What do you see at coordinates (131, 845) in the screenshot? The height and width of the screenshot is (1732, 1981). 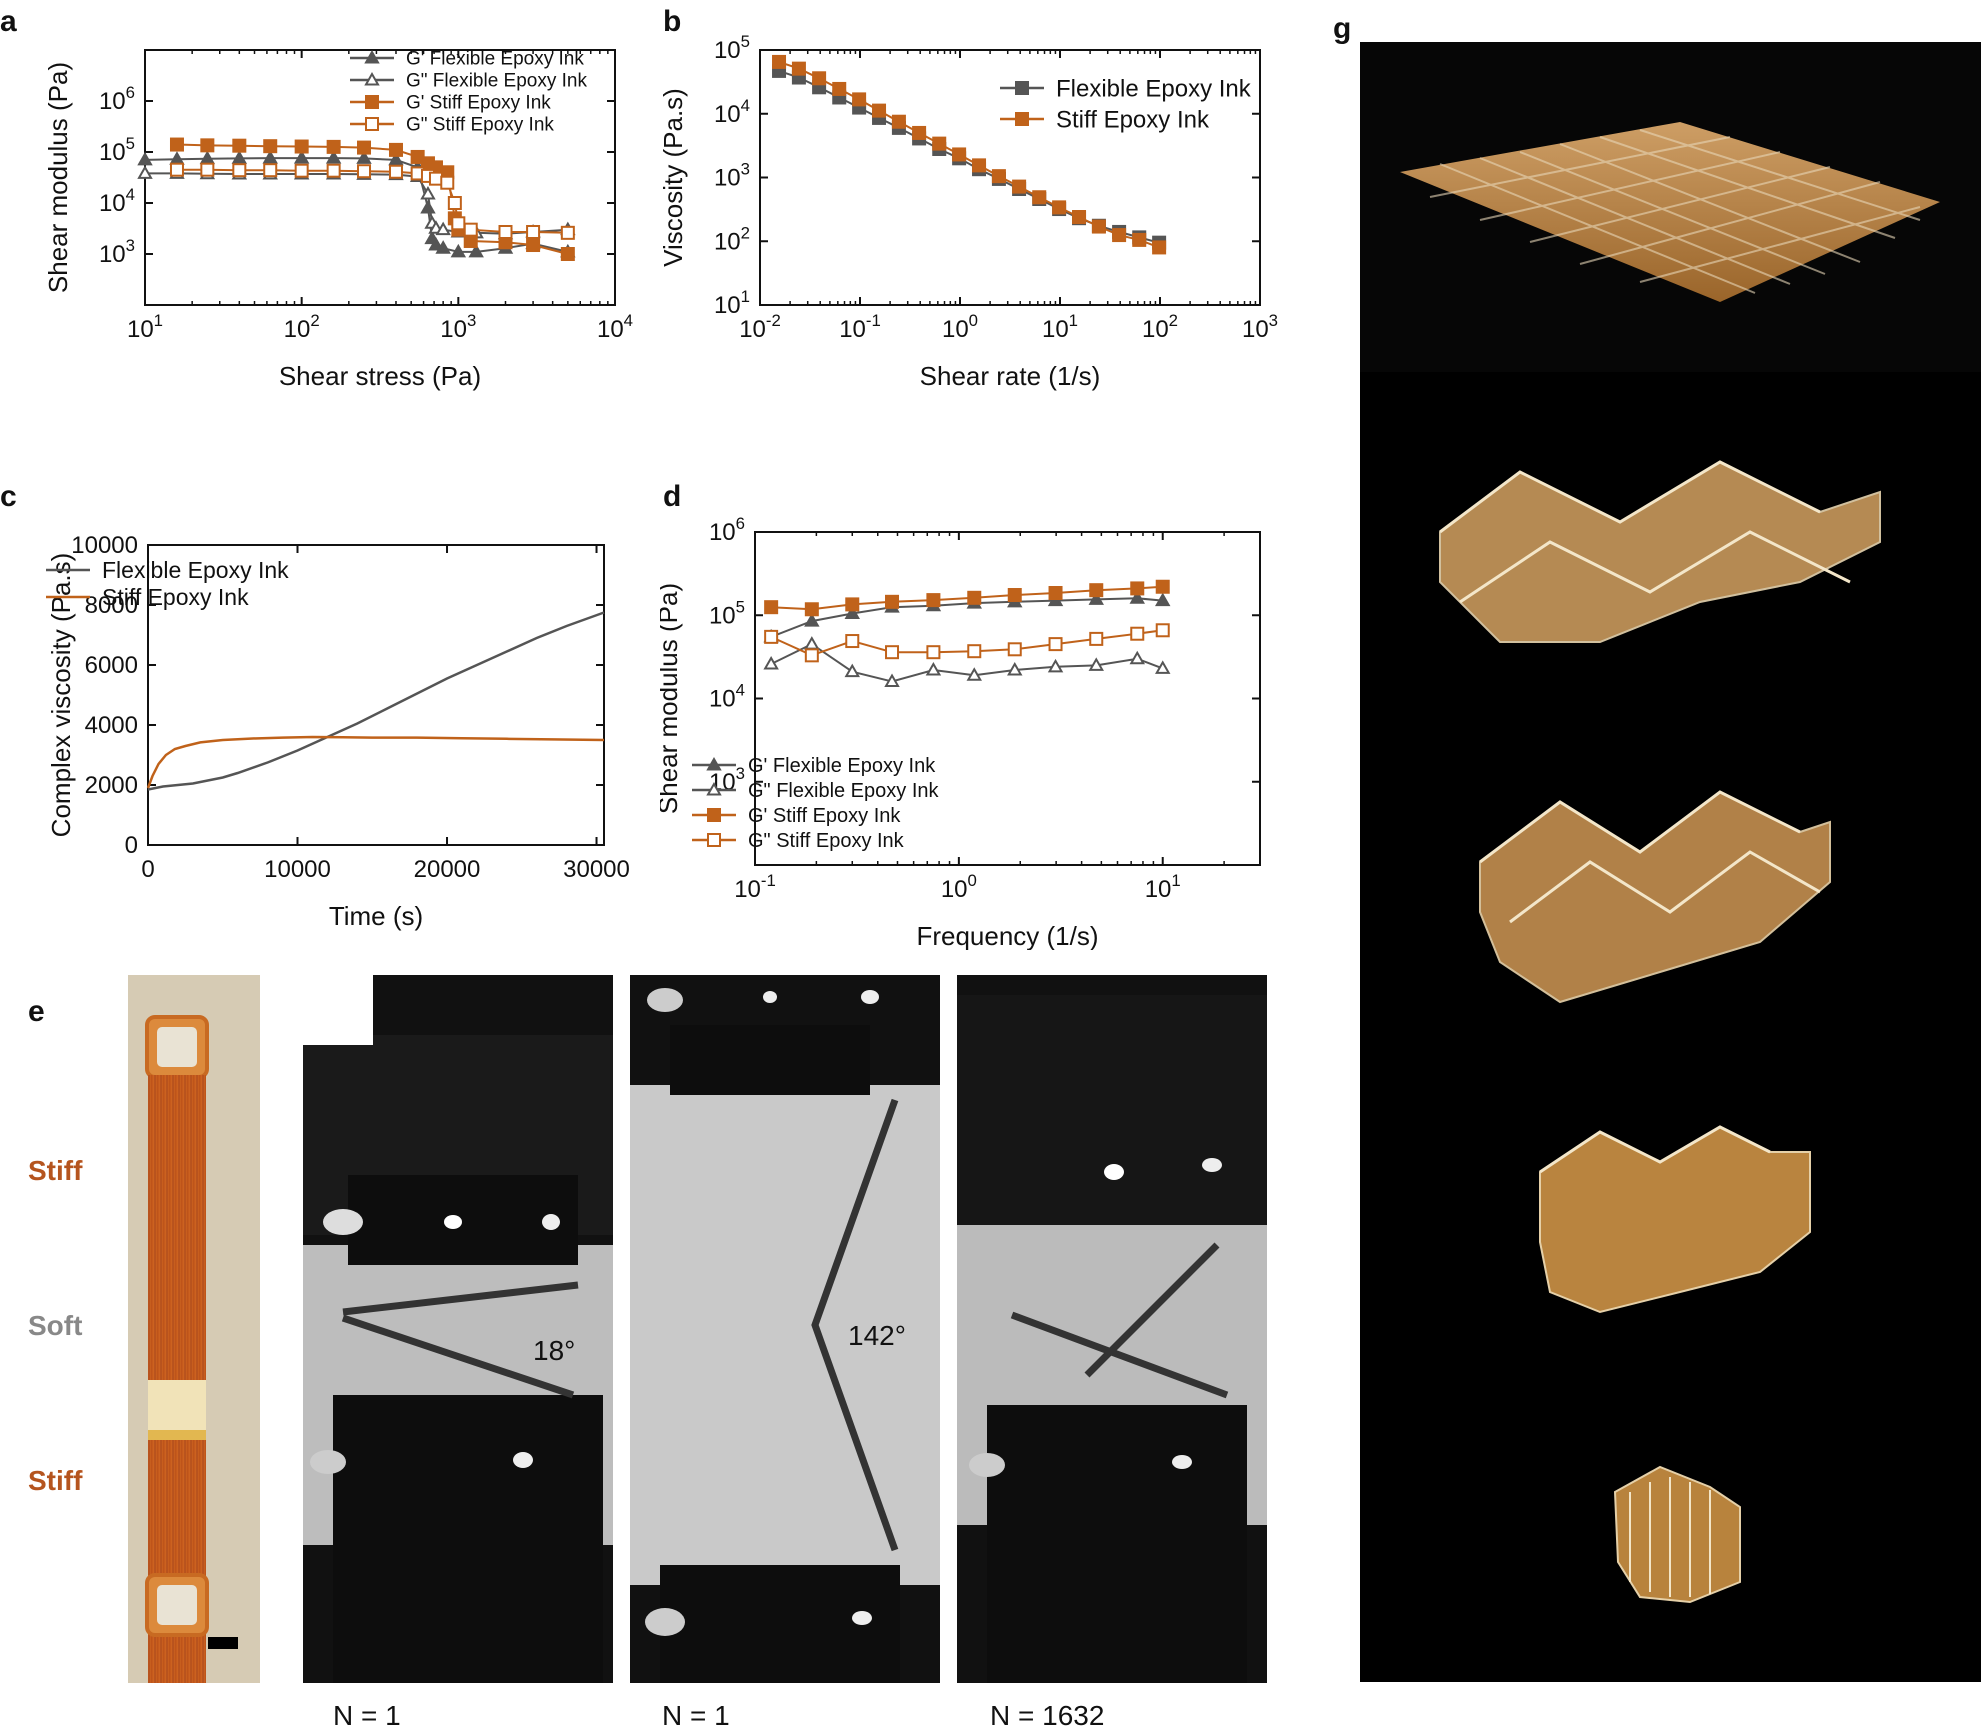 I see `y-tick-label: 0` at bounding box center [131, 845].